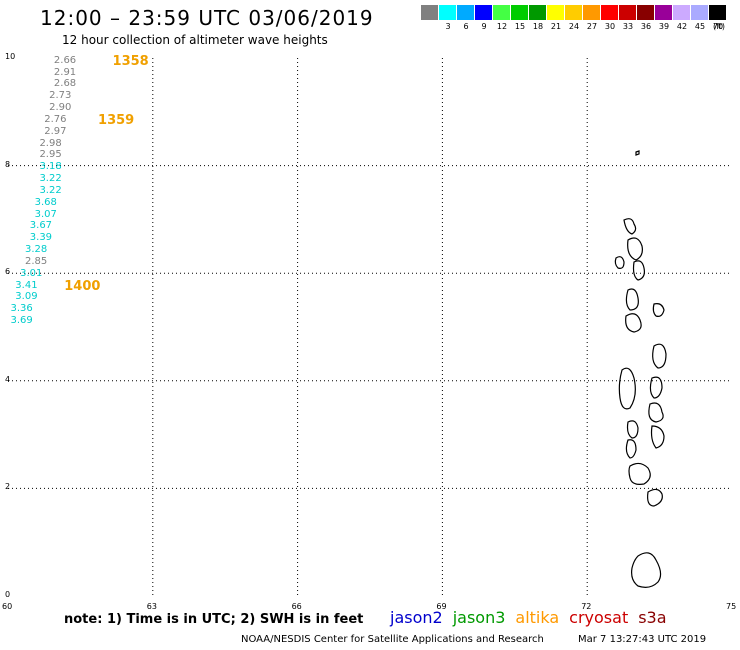 This screenshot has height=650, width=740. I want to click on longitude-tick-label: 60, so click(7, 606).